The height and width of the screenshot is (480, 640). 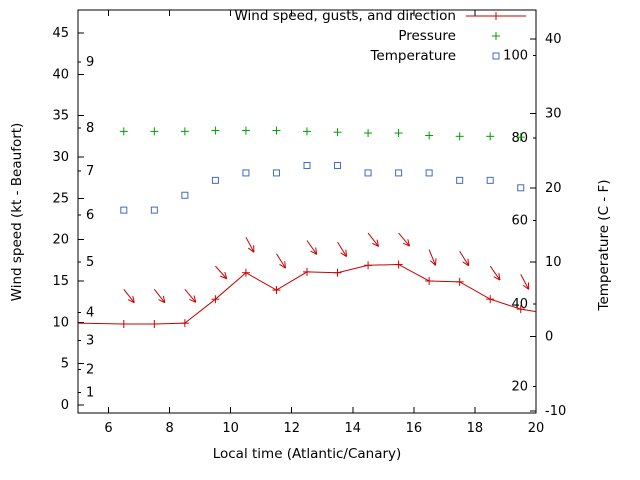 What do you see at coordinates (60, 198) in the screenshot?
I see `svg-text: 25` at bounding box center [60, 198].